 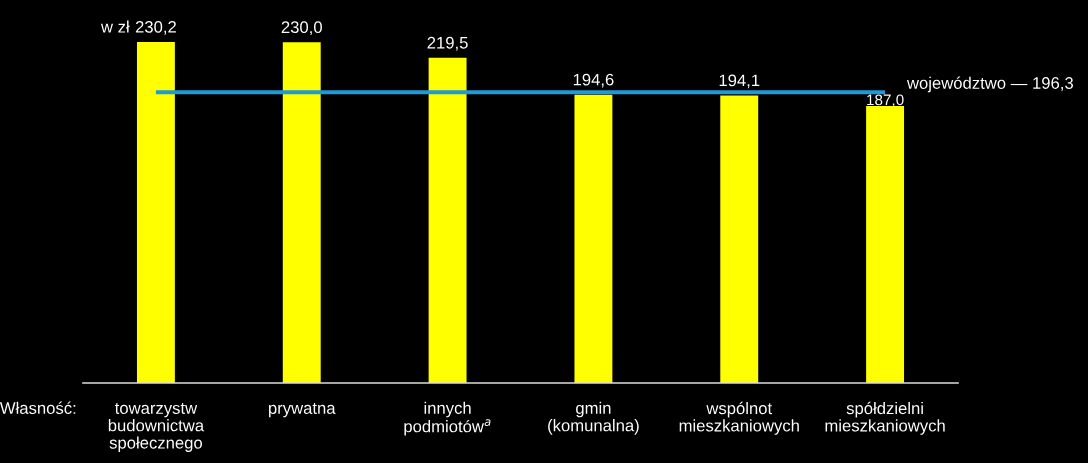 I want to click on ref-line-label: województwo — 196,3, so click(x=989, y=84).